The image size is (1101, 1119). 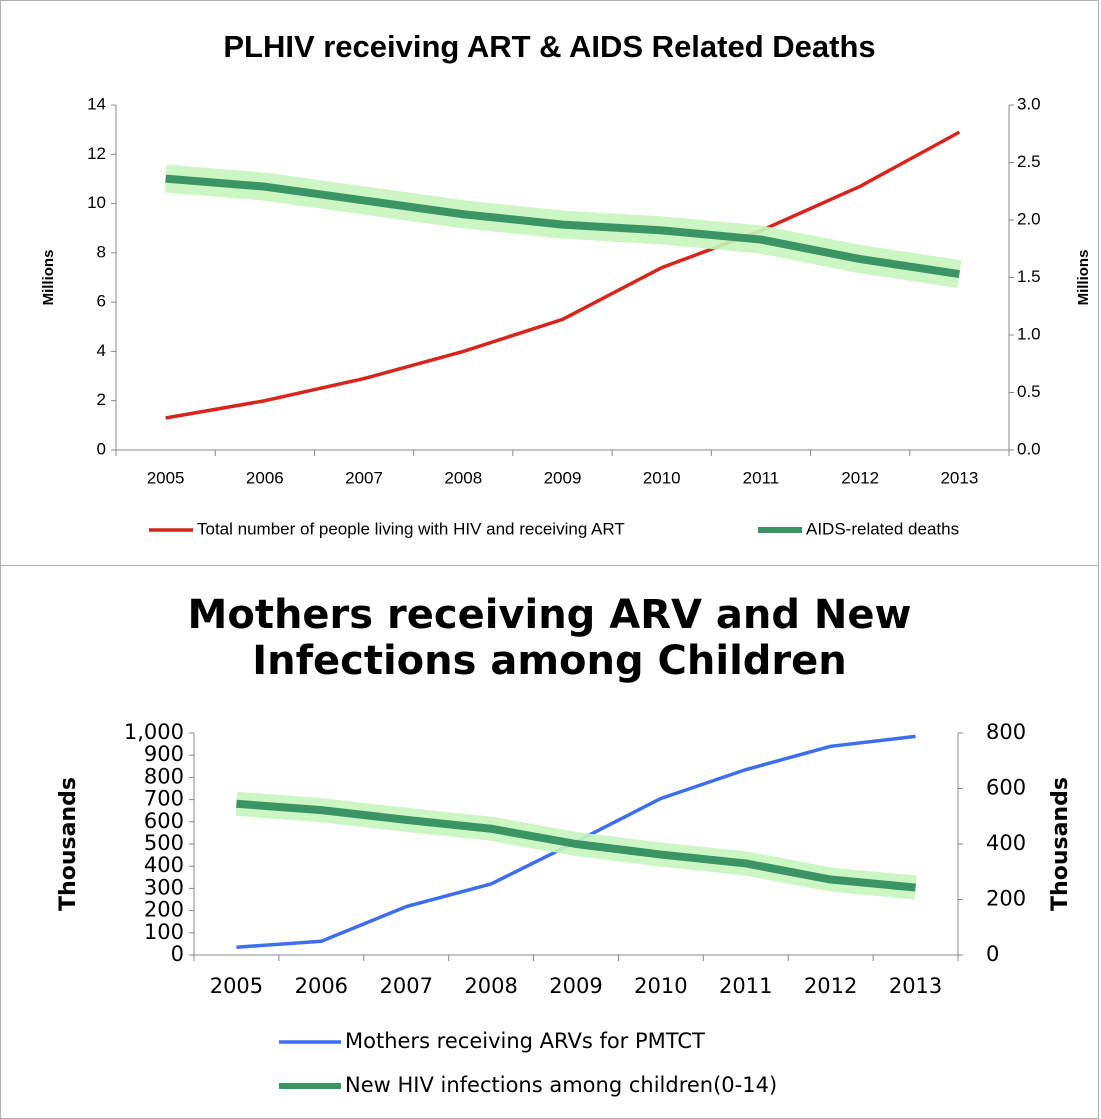 I want to click on legend-label: Mothers receiving ARVs for PMTCT, so click(x=525, y=1041).